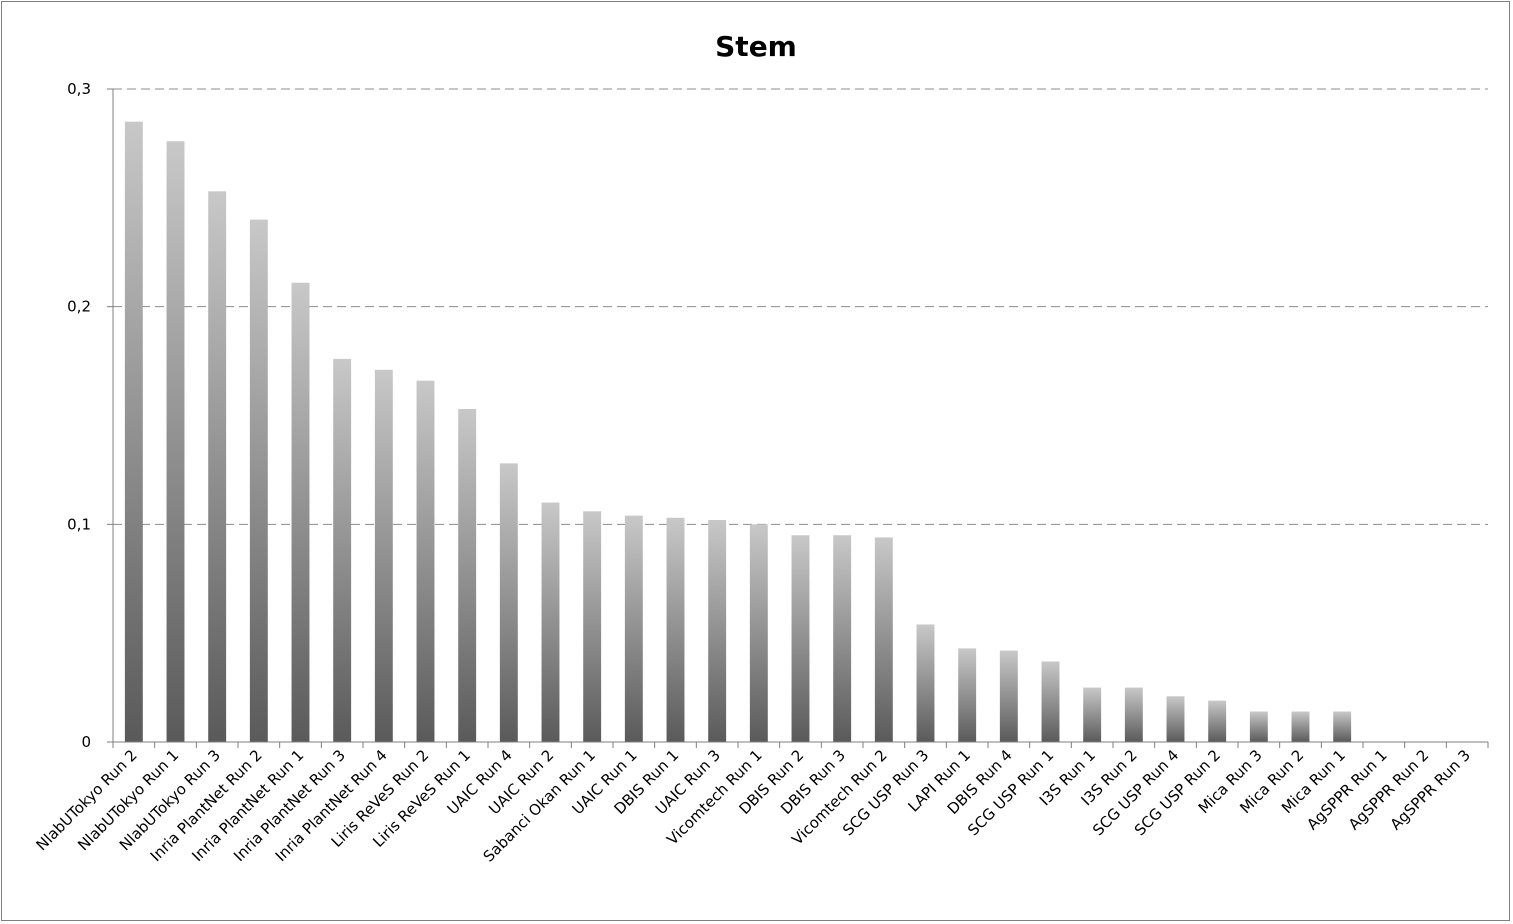  Describe the element at coordinates (90, 415) in the screenshot. I see `y-axis: 0 0,1 0,2 0,3` at that location.